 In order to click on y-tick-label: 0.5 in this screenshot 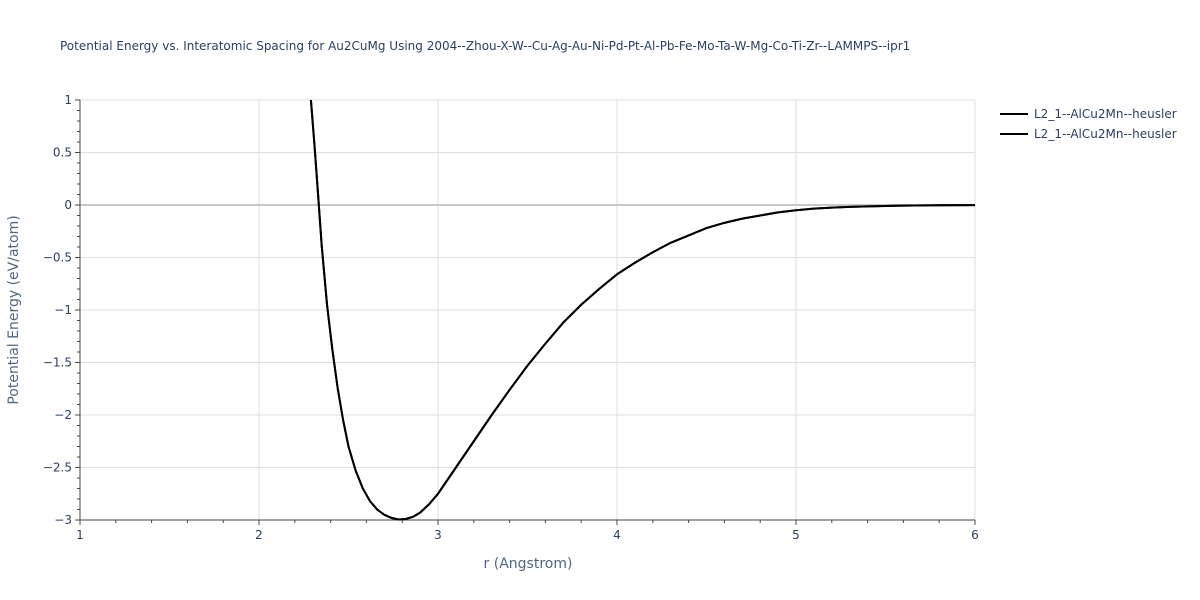, I will do `click(62, 153)`.